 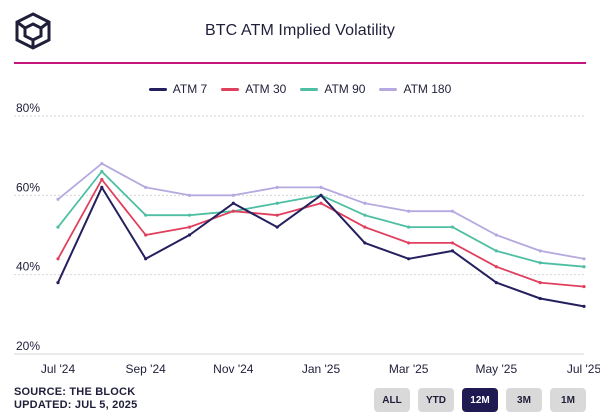 I want to click on y-tick-label: 40%, so click(x=28, y=267).